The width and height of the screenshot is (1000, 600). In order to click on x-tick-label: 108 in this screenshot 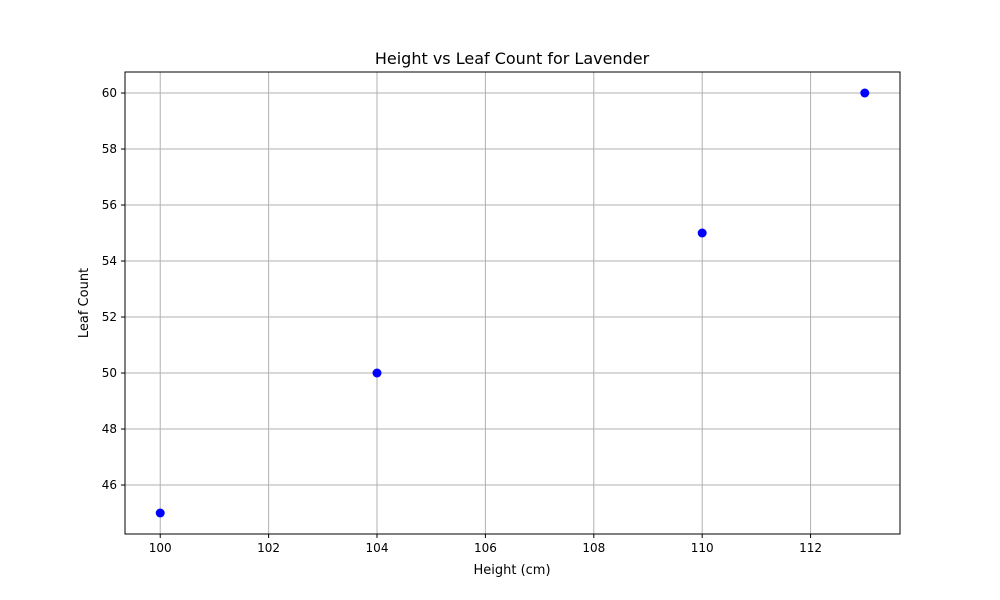, I will do `click(593, 548)`.